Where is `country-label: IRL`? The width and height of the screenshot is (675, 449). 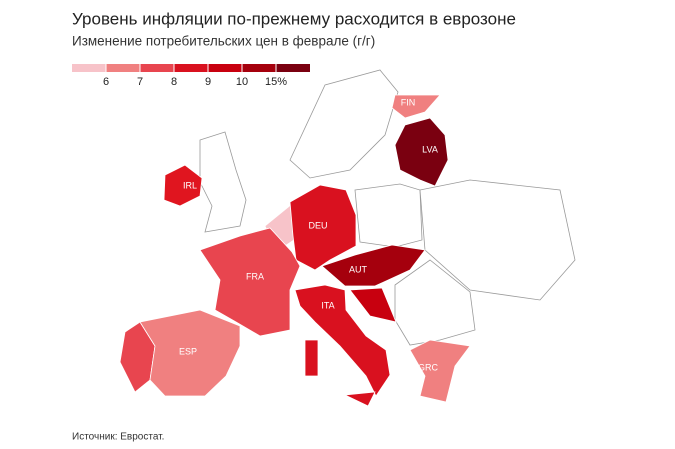 country-label: IRL is located at coordinates (190, 185).